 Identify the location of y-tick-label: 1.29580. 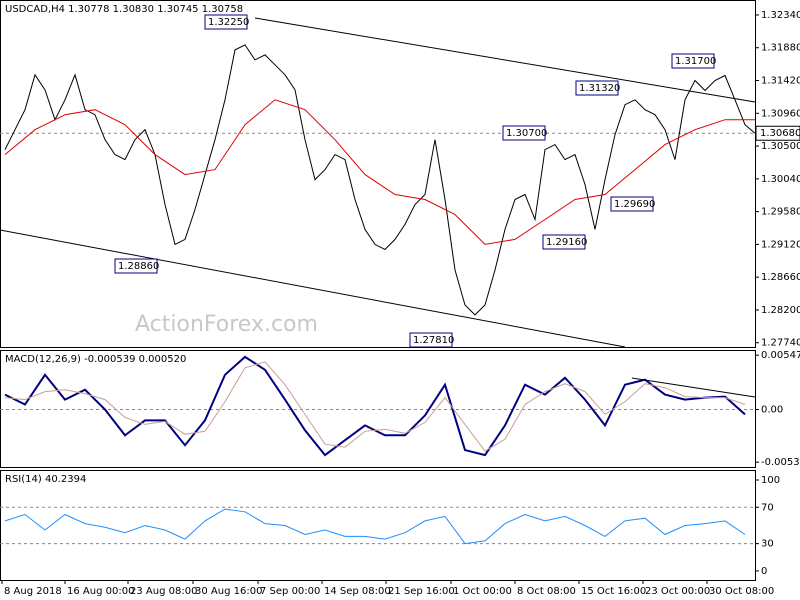
(780, 212).